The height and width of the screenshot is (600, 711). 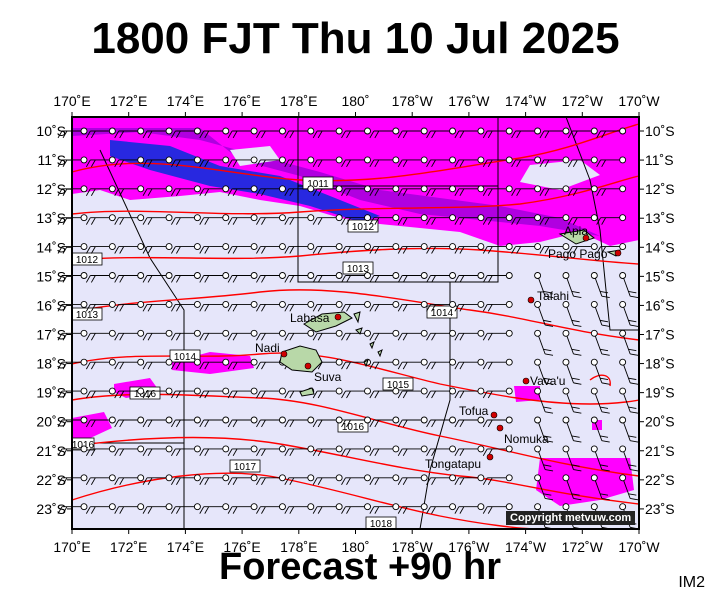 I want to click on lon-label-top-0: 170˚E, so click(x=71, y=101).